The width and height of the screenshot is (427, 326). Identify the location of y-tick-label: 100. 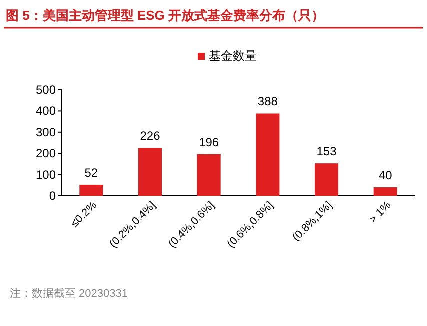
(46, 175).